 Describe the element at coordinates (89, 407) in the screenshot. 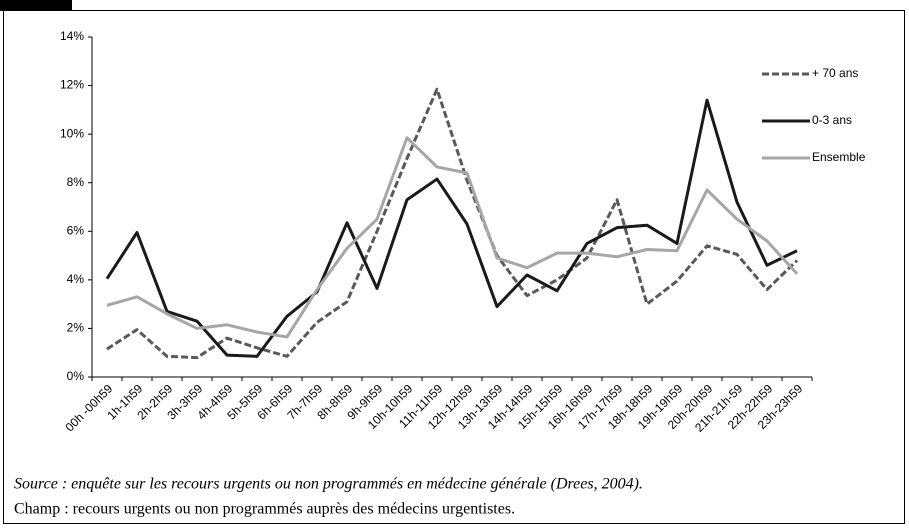

I see `x-tick-label: 00h -00h59` at that location.